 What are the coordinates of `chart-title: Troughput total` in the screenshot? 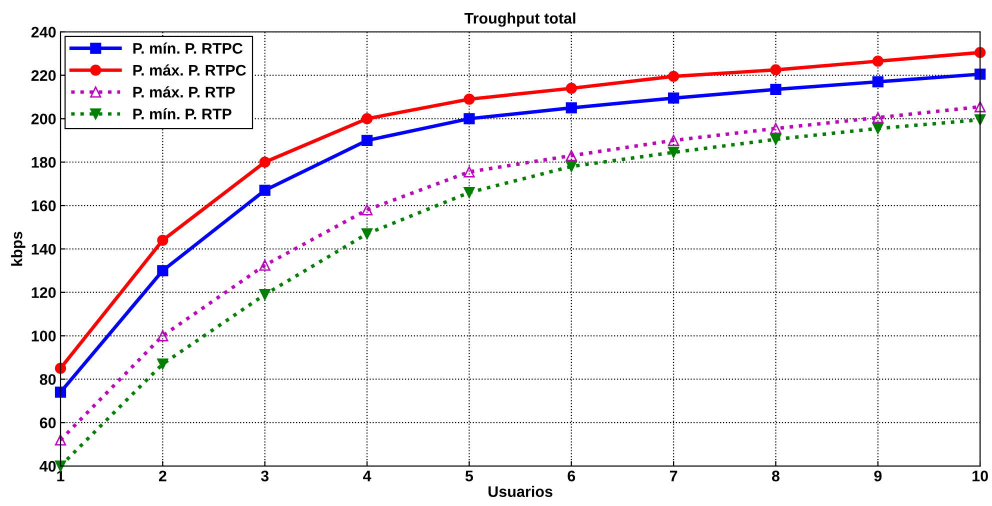 It's located at (520, 19).